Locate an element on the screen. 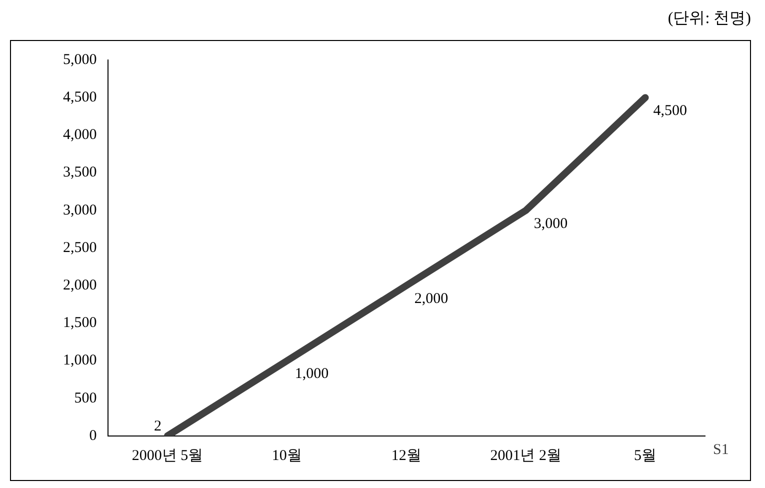 This screenshot has height=488, width=765. data-label: 1,000 is located at coordinates (311, 374).